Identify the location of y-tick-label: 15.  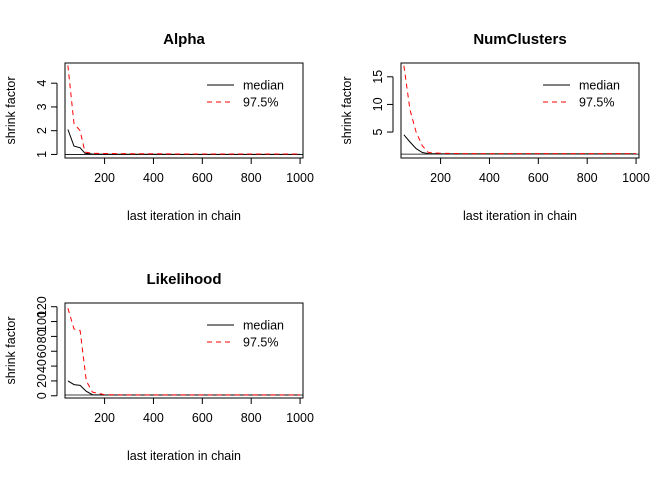
(378, 77).